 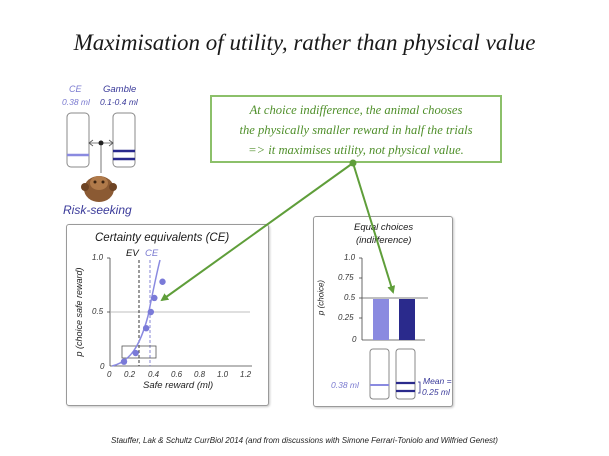 What do you see at coordinates (102, 366) in the screenshot?
I see `ce-ytick-label: 0` at bounding box center [102, 366].